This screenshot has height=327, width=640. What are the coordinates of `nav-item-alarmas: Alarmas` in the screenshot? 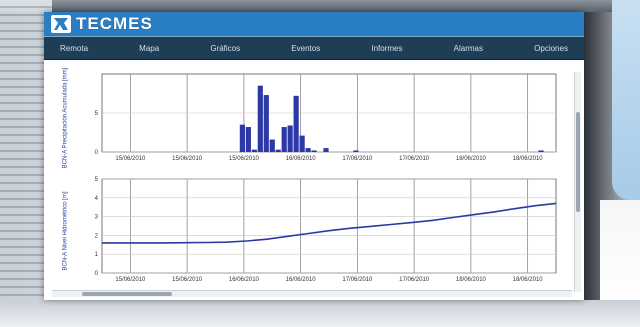 It's located at (468, 48).